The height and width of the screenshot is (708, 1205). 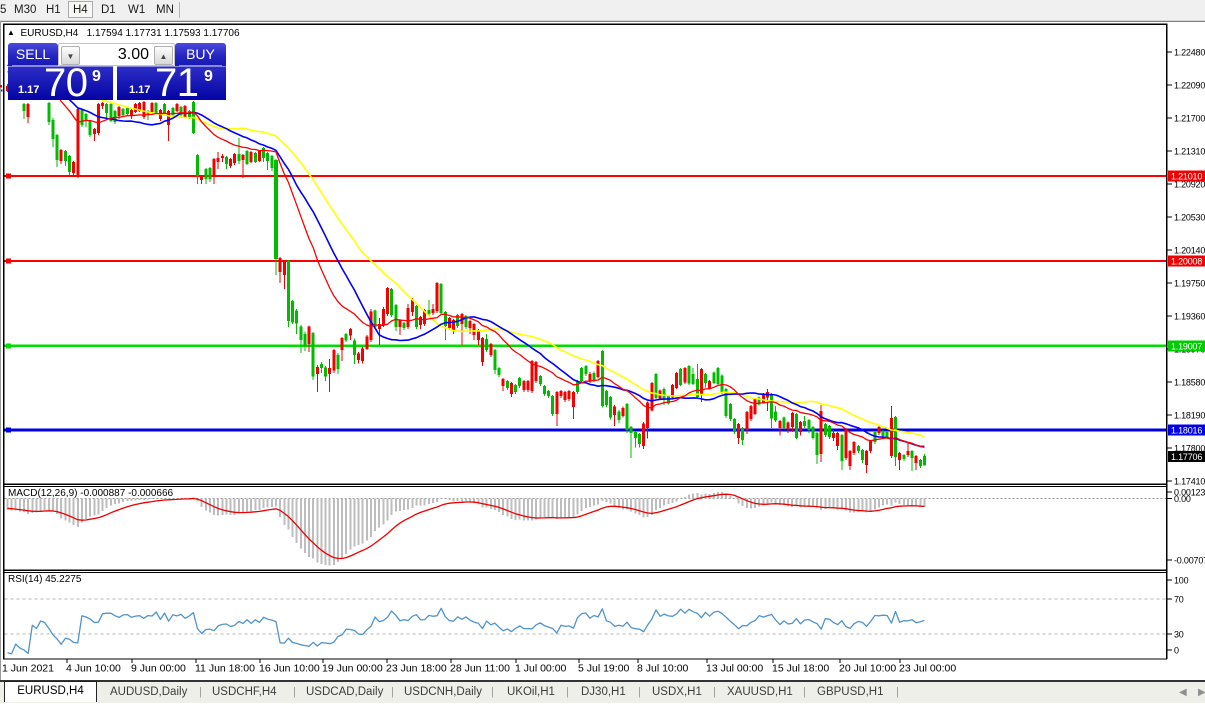 I want to click on svg-text: RSI(14) 45.2275, so click(x=45, y=579).